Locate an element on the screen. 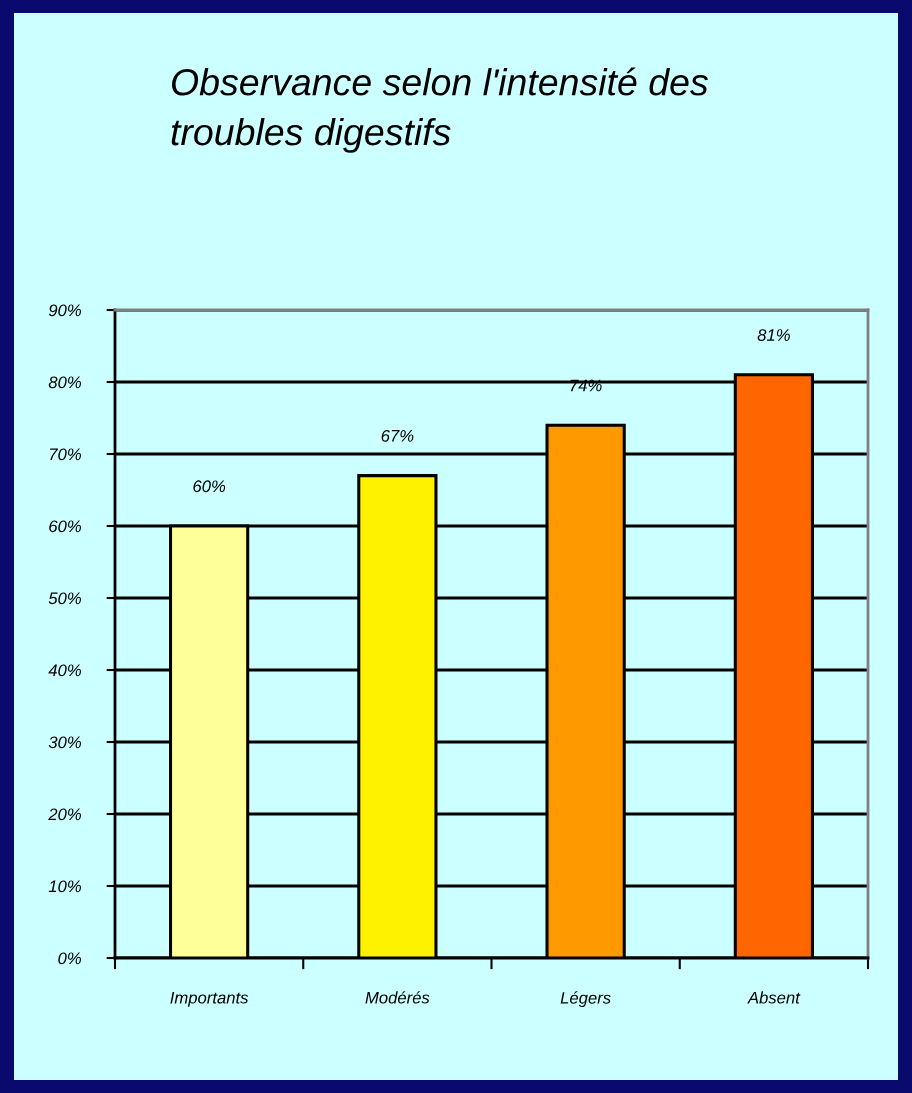 This screenshot has width=912, height=1093. y-tick-label: 90% is located at coordinates (64, 310).